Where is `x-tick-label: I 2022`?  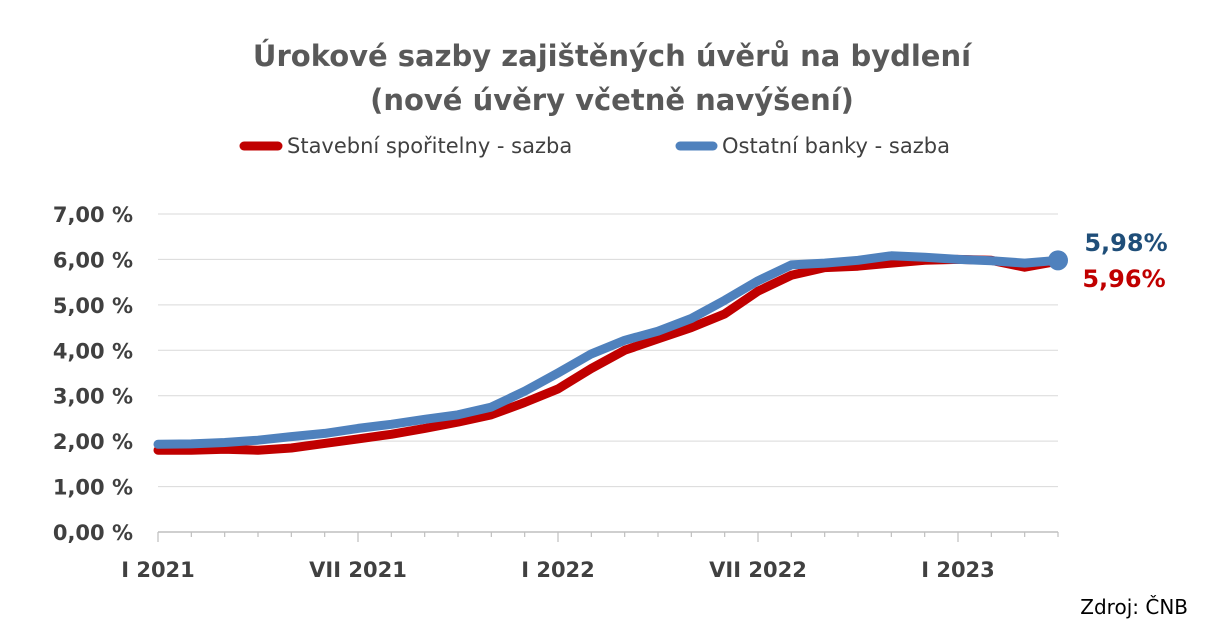
x-tick-label: I 2022 is located at coordinates (558, 570).